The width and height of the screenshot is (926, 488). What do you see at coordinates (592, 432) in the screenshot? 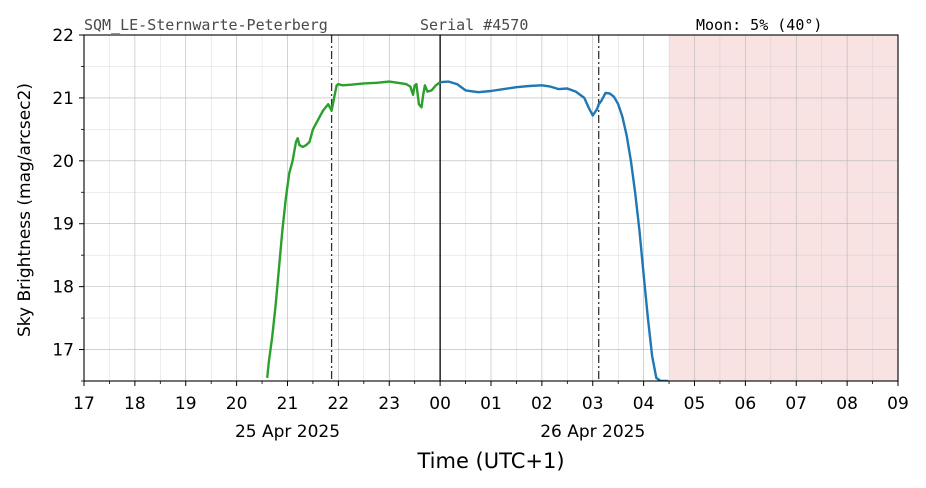
I see `date-label: 26 Apr 2025` at bounding box center [592, 432].